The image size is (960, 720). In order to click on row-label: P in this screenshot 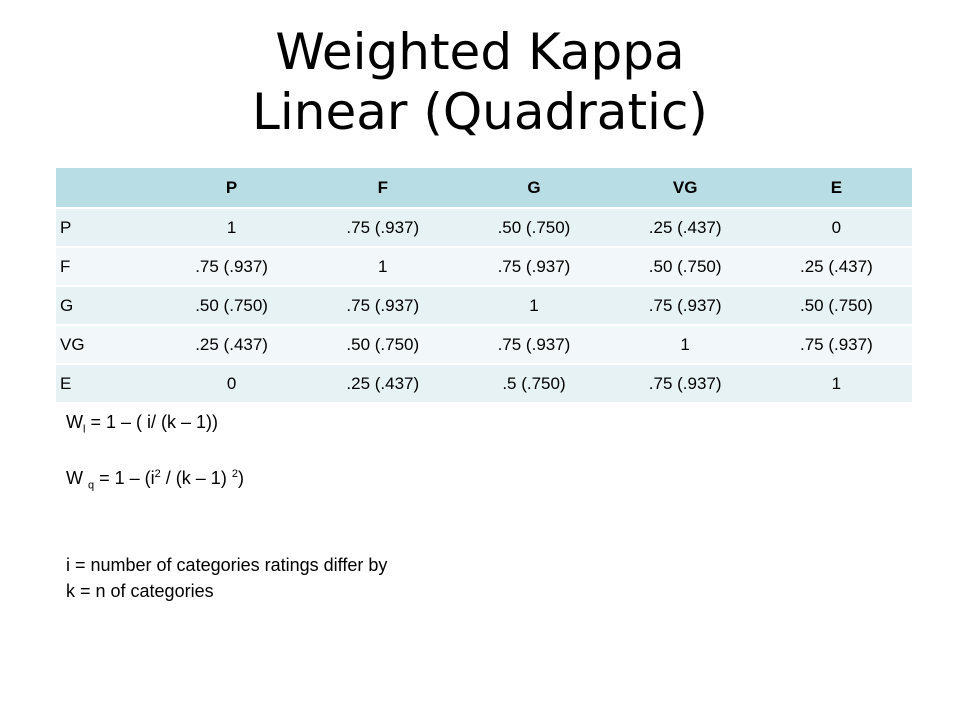, I will do `click(106, 228)`.